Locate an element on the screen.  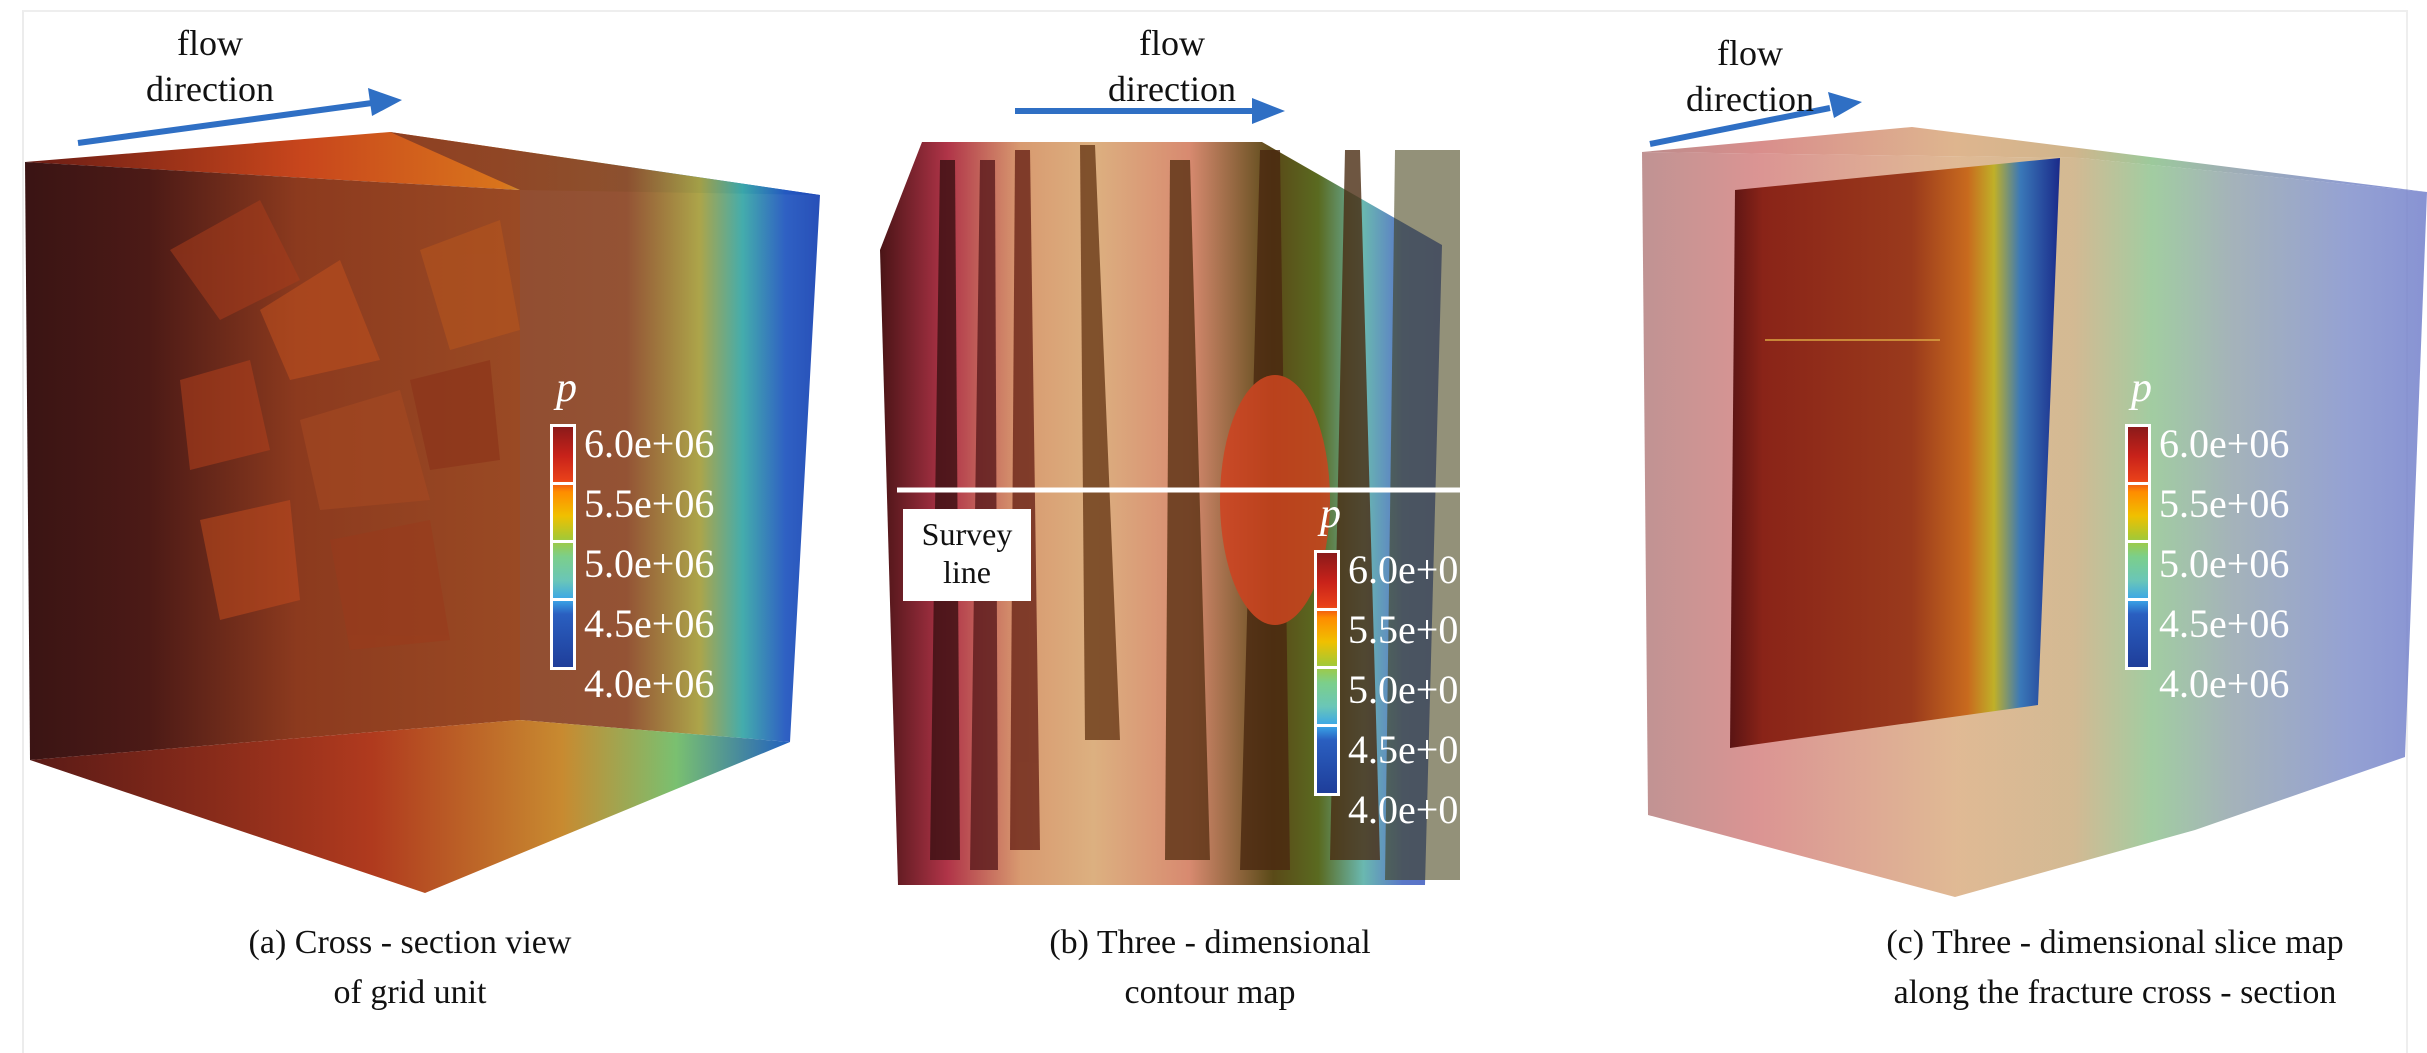
caption-line1: (b) Three - dimensional is located at coordinates (1210, 942).